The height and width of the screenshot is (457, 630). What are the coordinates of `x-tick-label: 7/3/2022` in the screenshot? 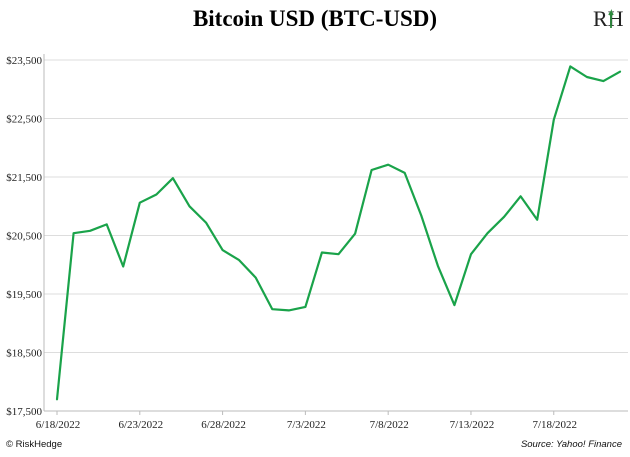 It's located at (306, 425).